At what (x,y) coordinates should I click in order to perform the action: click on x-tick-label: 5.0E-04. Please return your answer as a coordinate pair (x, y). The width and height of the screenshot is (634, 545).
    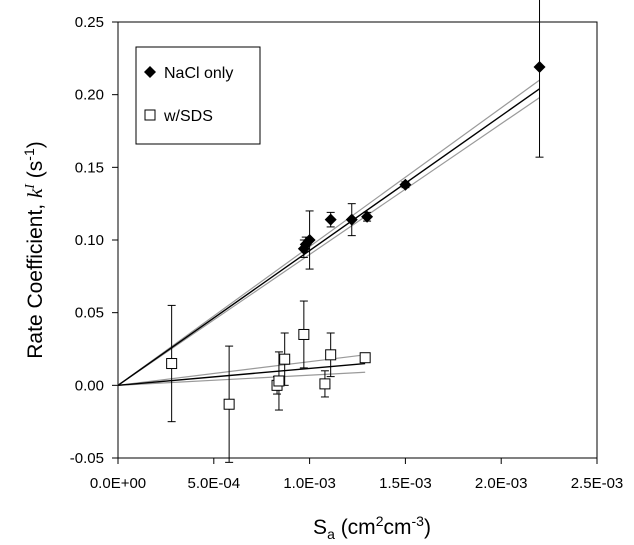
    Looking at the image, I should click on (214, 483).